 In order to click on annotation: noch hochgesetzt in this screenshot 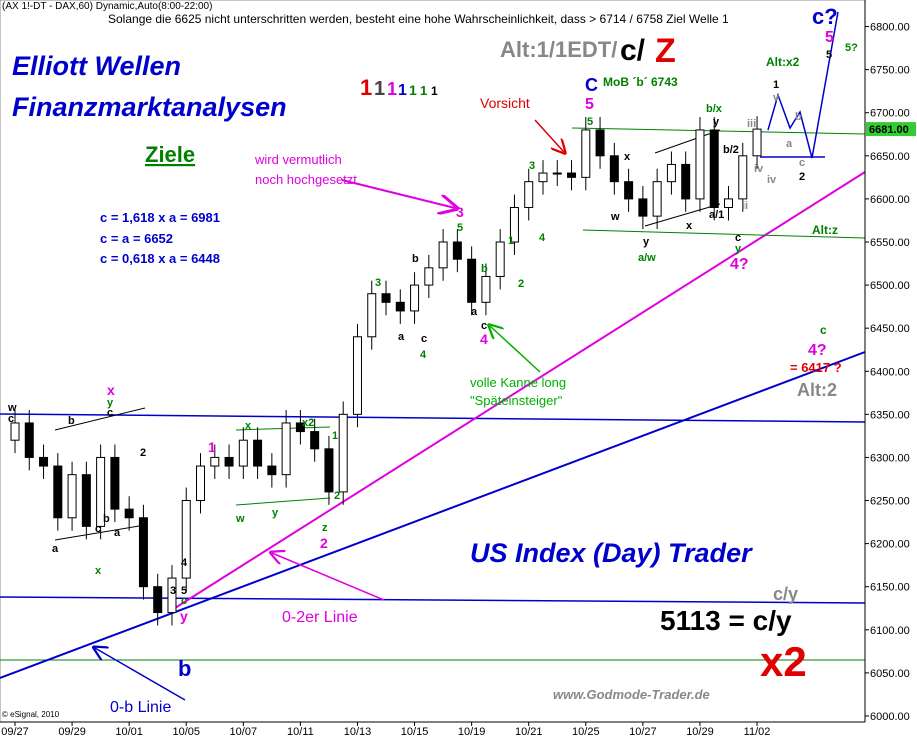, I will do `click(306, 179)`.